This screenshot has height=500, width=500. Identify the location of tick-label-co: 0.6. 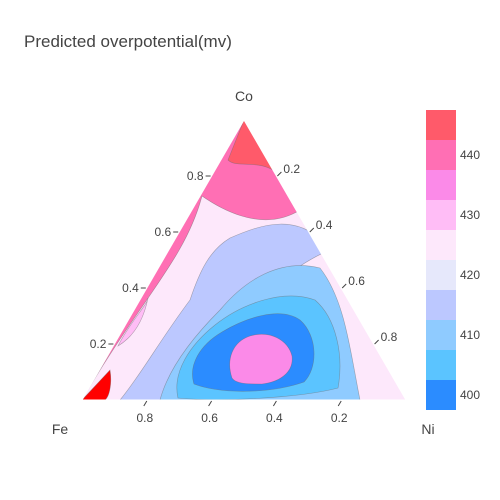
(163, 232).